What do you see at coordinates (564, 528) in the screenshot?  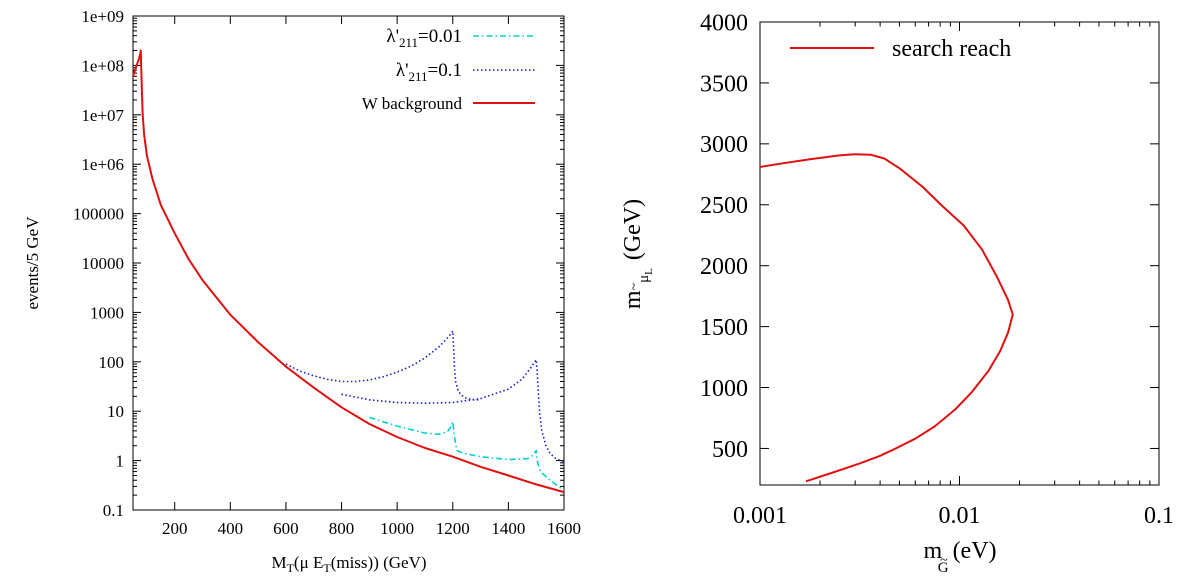 I see `x-tick-label: 1600` at bounding box center [564, 528].